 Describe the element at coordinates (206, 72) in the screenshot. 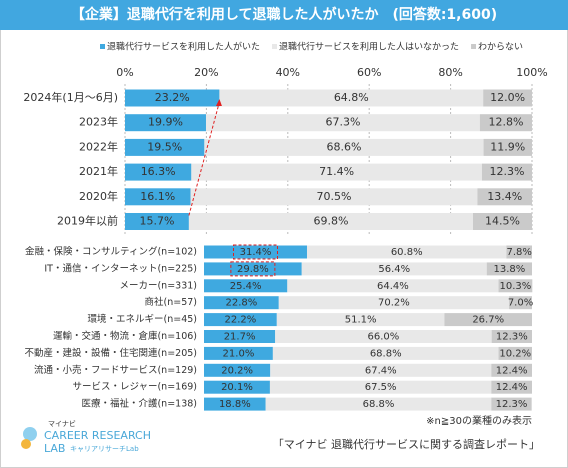

I see `x-tick-label: 20%` at that location.